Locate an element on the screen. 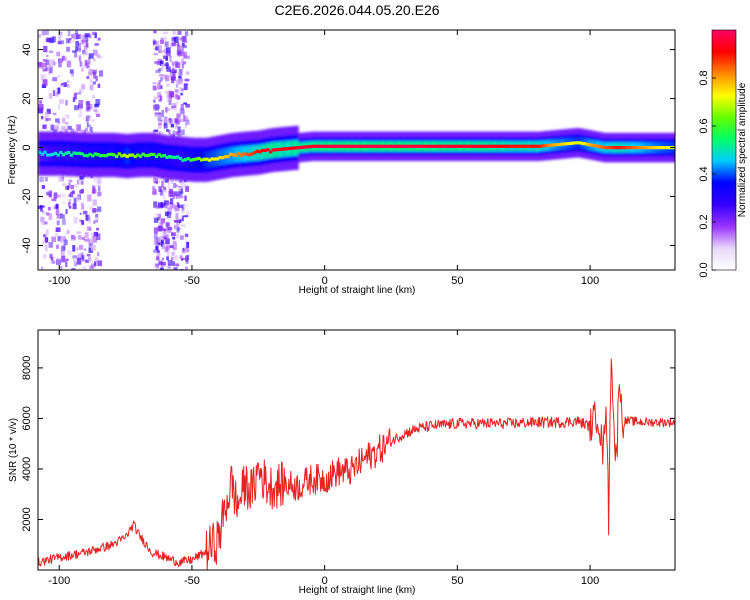 The width and height of the screenshot is (750, 600). spectrogram-x-tick-label: -100 is located at coordinates (59, 281).